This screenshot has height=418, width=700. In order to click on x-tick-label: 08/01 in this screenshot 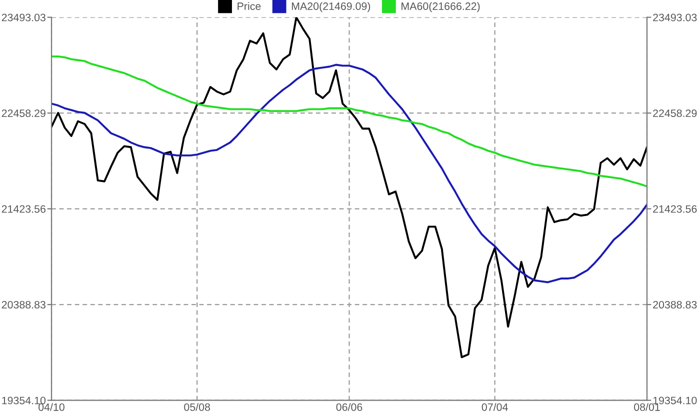, I will do `click(647, 407)`.